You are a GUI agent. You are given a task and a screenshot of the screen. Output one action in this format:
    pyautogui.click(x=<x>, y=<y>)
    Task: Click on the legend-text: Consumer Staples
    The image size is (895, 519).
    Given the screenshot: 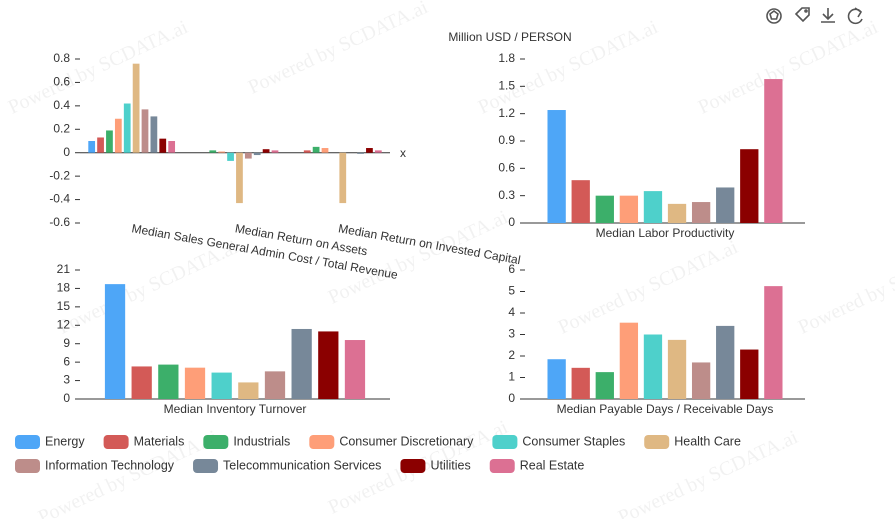 What is the action you would take?
    pyautogui.click(x=573, y=441)
    